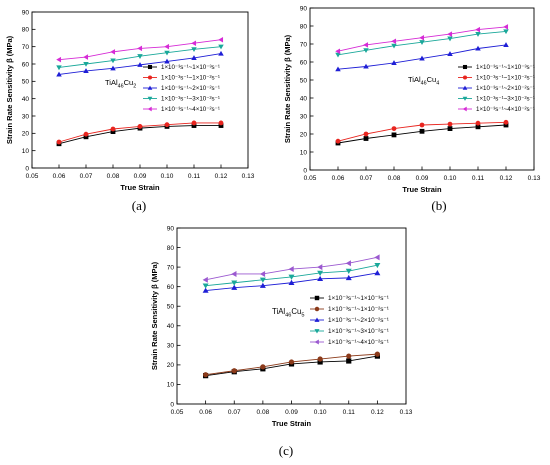 The height and width of the screenshot is (465, 550). What do you see at coordinates (171, 287) in the screenshot?
I see `y-tick-label: 60` at bounding box center [171, 287].